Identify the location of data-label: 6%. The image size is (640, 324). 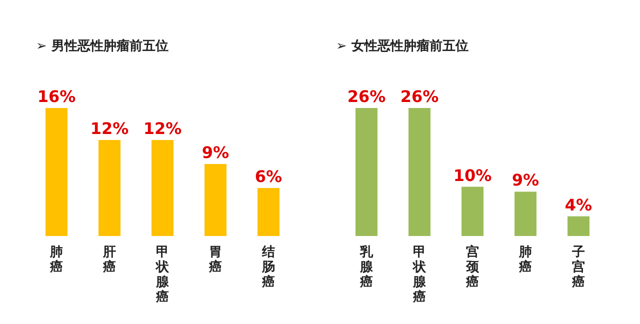
(268, 176).